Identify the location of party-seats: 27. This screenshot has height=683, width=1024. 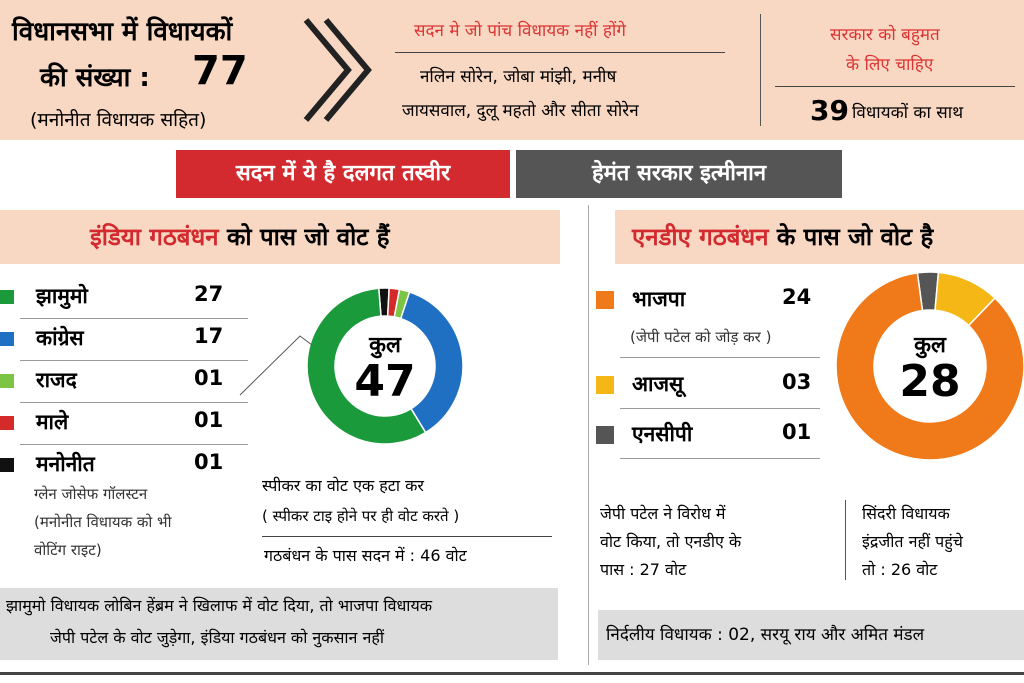
(209, 294).